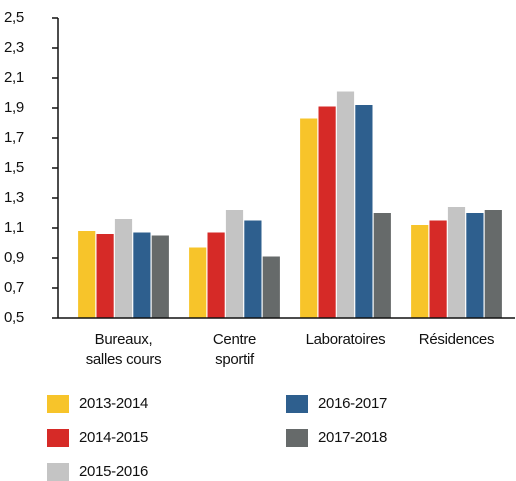  What do you see at coordinates (113, 471) in the screenshot?
I see `legend-label: 2015-2016` at bounding box center [113, 471].